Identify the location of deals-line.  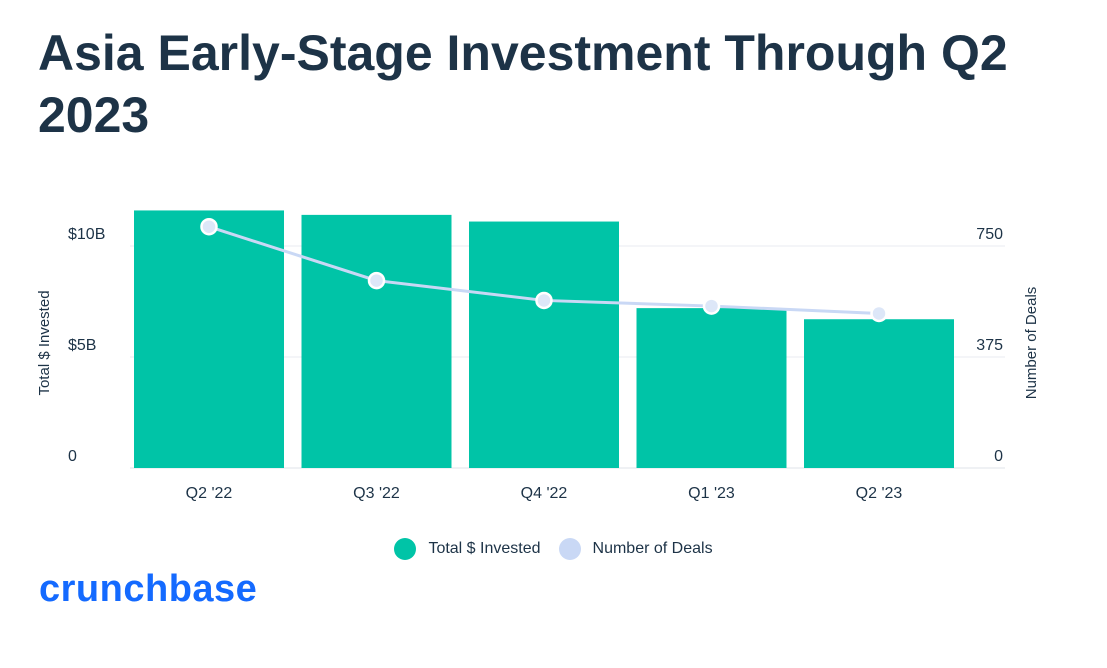
(544, 270).